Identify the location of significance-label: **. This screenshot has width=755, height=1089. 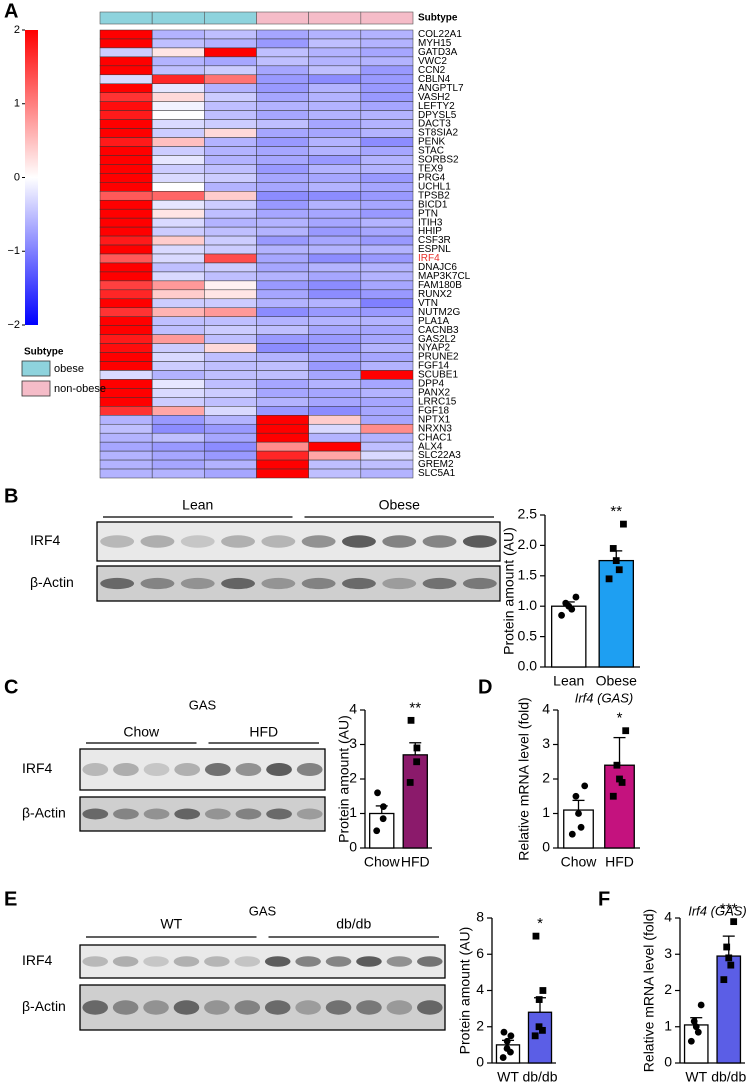
(415, 707).